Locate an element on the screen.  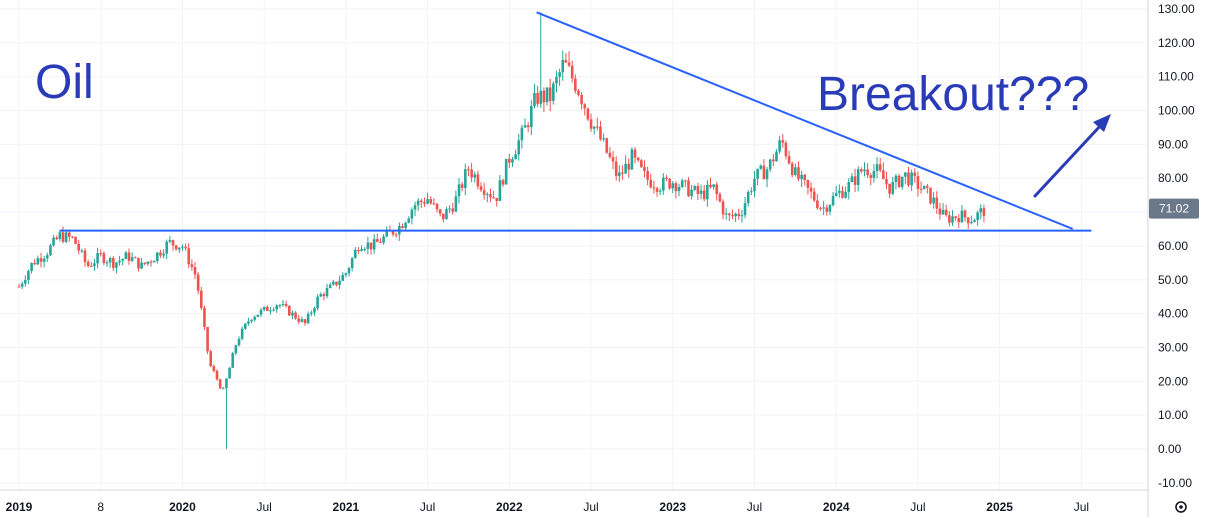
y-tick-label: 50.00 is located at coordinates (1173, 280).